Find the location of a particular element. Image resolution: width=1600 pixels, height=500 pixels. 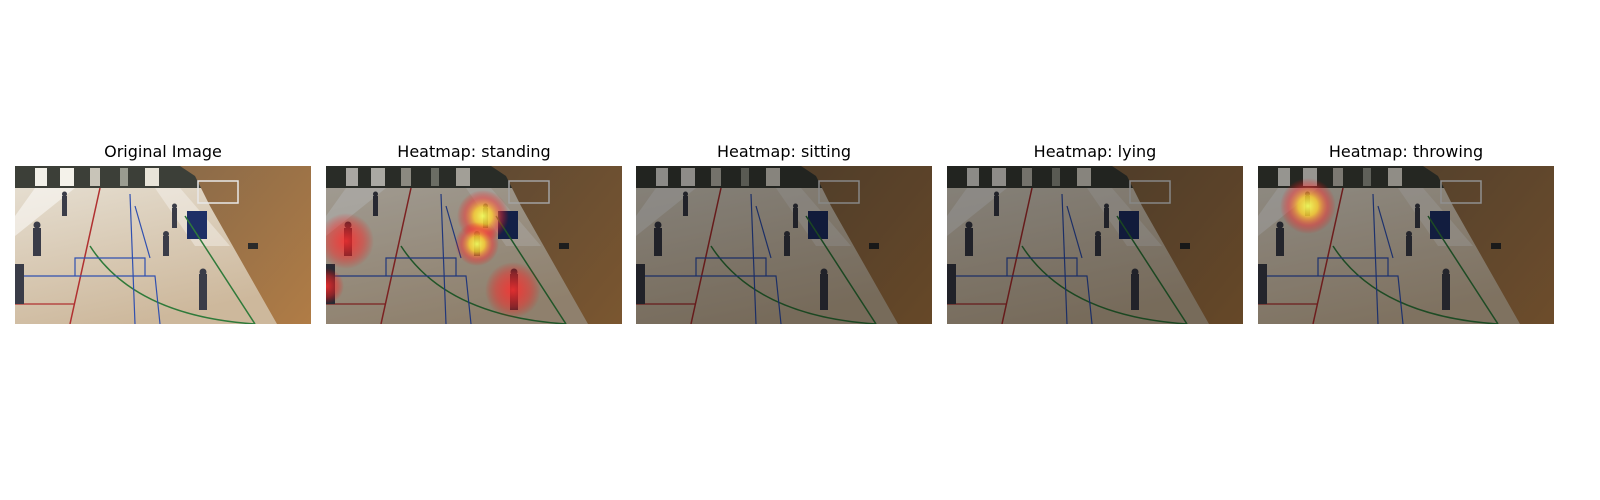

panel-title: Heatmap: standing is located at coordinates (473, 151).